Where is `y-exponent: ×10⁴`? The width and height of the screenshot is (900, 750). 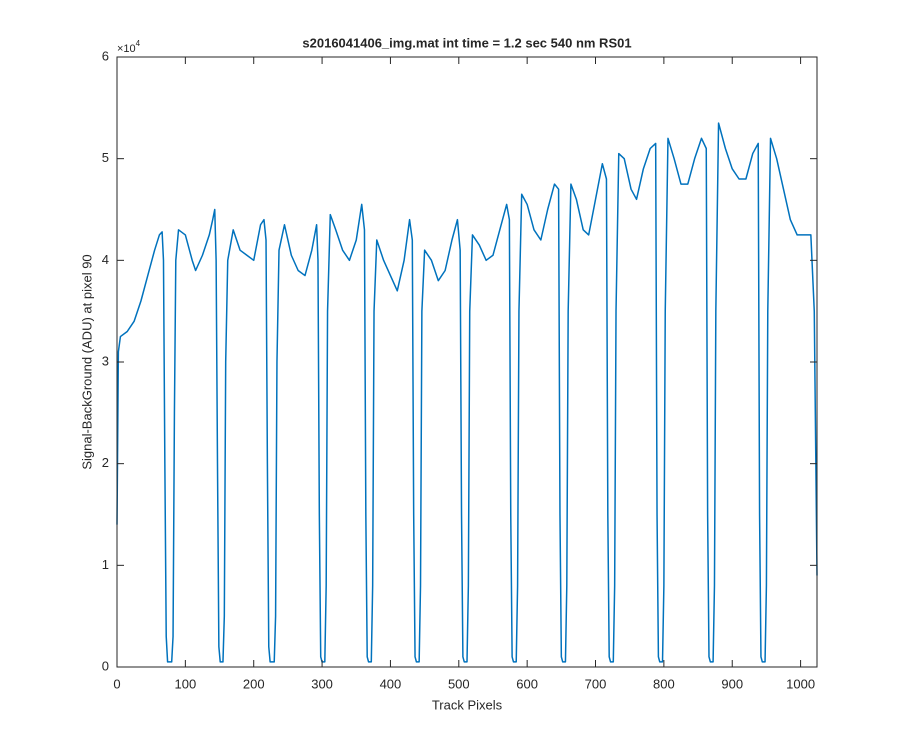
y-exponent: ×10⁴ is located at coordinates (129, 47).